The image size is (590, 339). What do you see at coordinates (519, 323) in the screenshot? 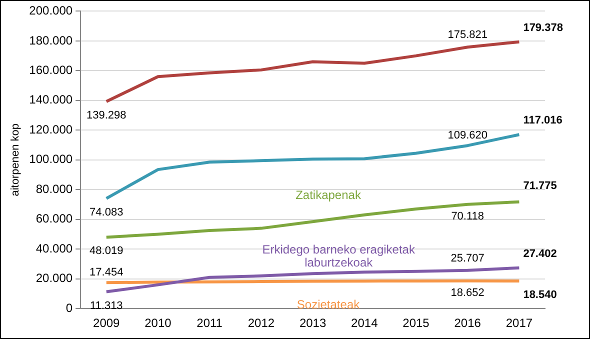
I see `x-tick-label: 2017` at bounding box center [519, 323].